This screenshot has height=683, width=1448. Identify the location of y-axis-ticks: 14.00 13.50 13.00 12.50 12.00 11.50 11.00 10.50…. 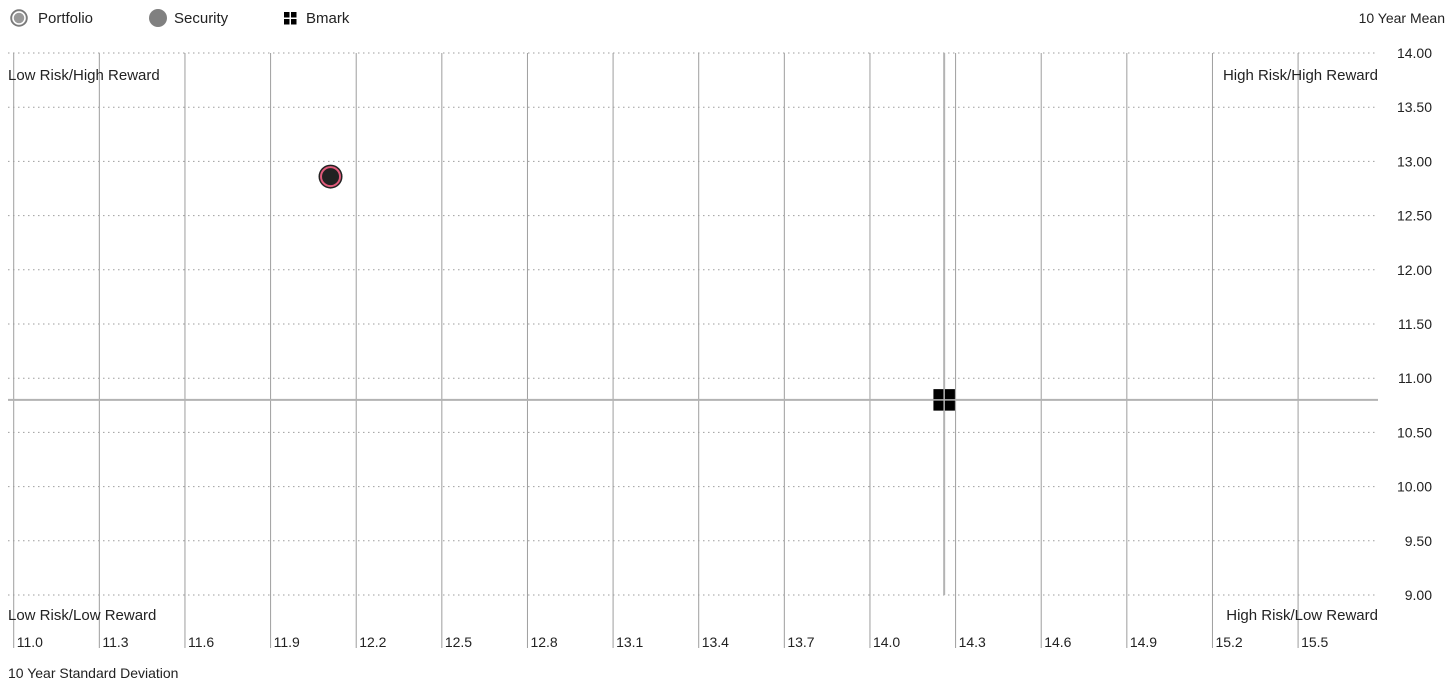
(1414, 324).